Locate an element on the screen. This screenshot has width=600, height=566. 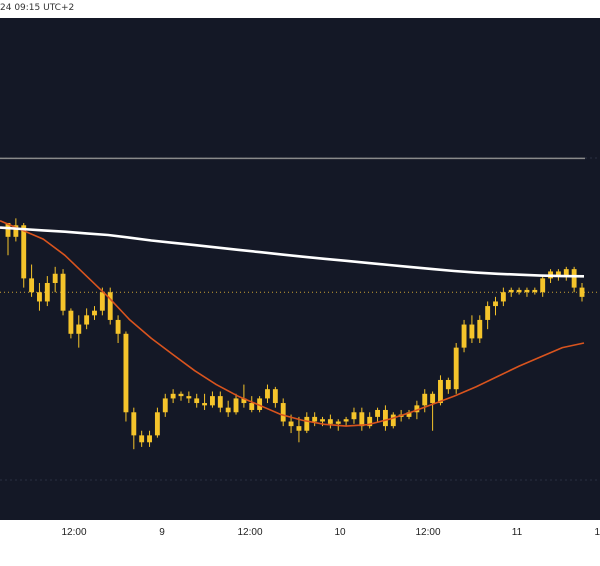
header-strip: 24 09:15 UTC+2 is located at coordinates (300, 9).